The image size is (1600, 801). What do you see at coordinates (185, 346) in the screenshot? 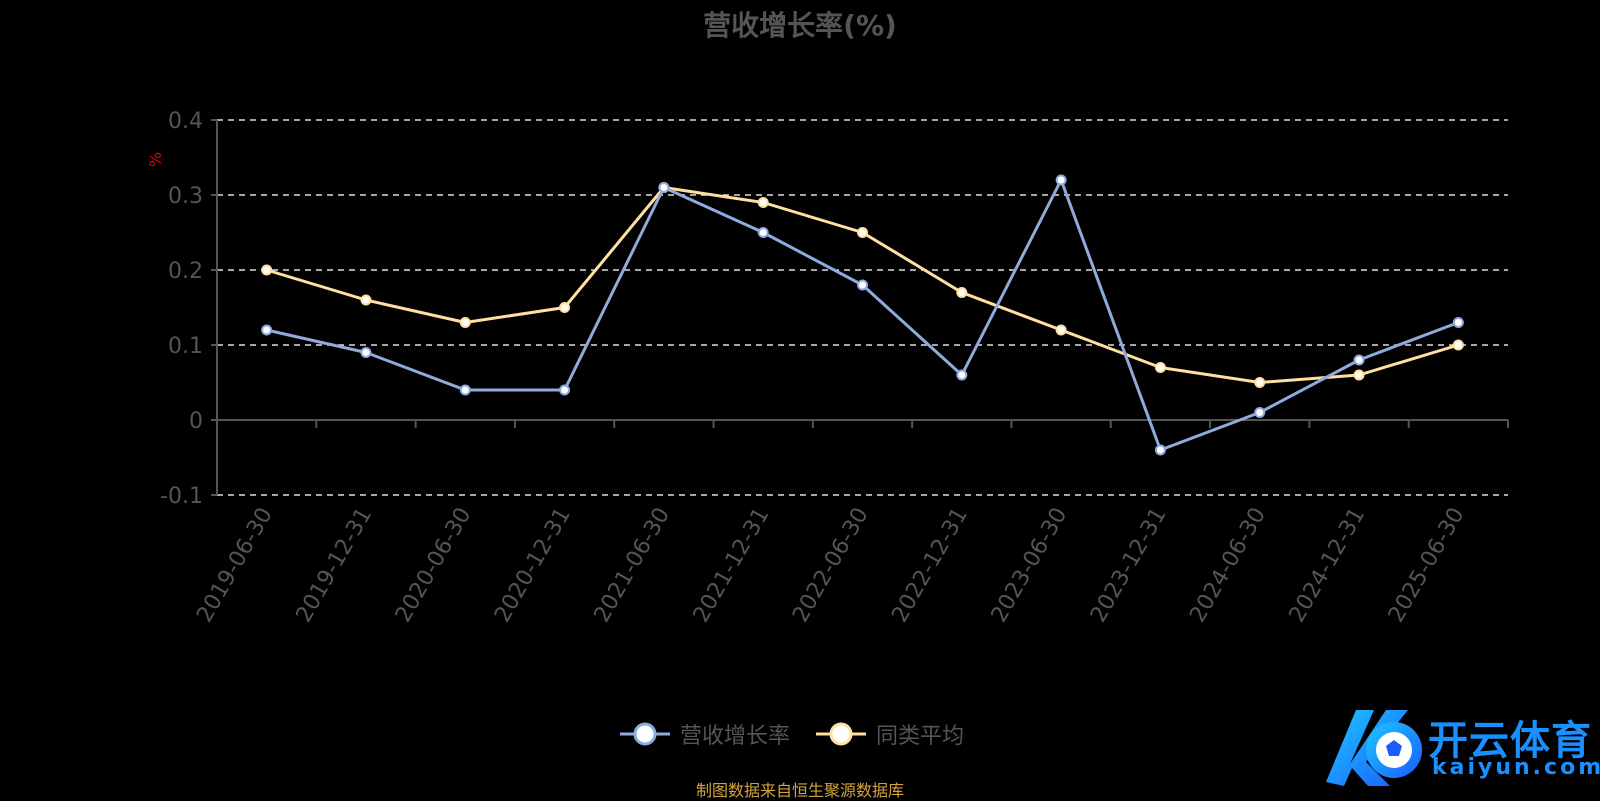
I see `y-tick-label: 0.1` at bounding box center [185, 346].